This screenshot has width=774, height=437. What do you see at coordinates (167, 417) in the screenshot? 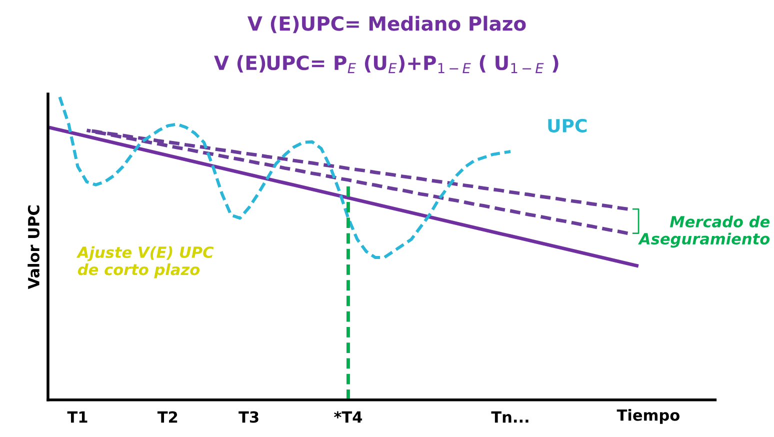
I see `x-tick-label: T2` at bounding box center [167, 417].